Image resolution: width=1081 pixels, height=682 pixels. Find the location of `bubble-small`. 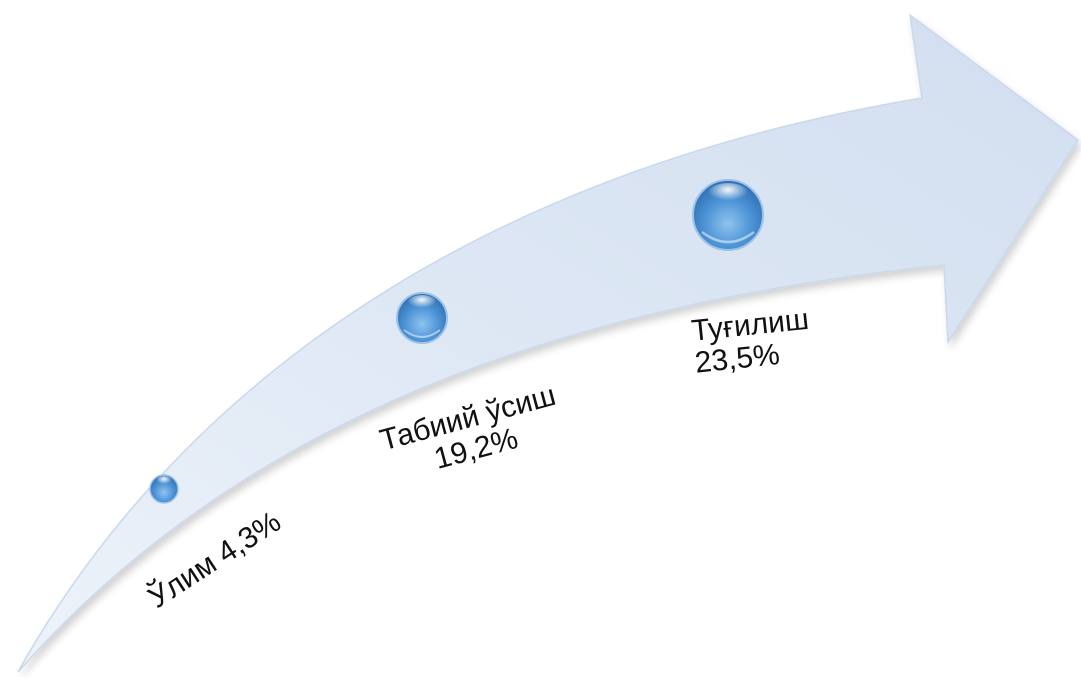

bubble-small is located at coordinates (164, 489).